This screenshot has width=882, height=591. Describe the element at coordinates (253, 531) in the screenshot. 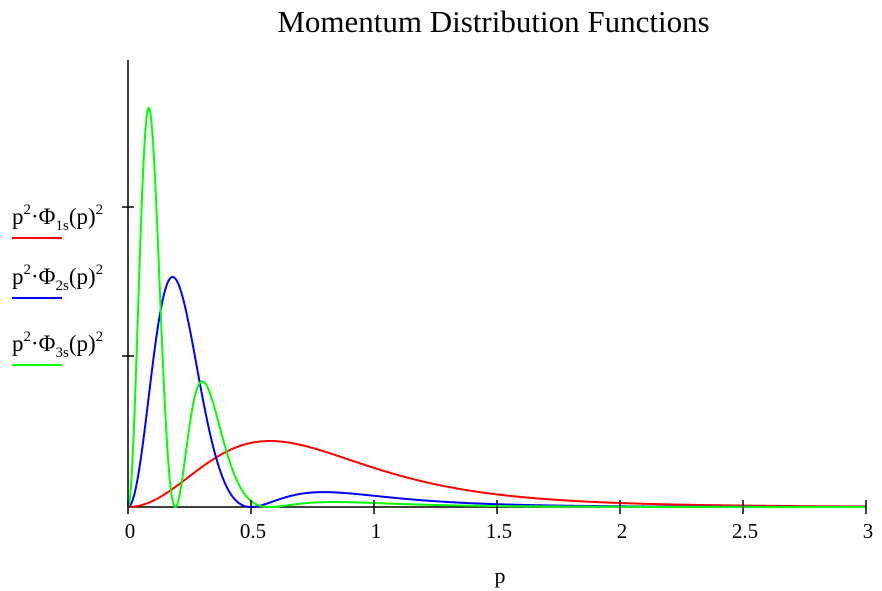

I see `x-tick-label: 0.5` at that location.